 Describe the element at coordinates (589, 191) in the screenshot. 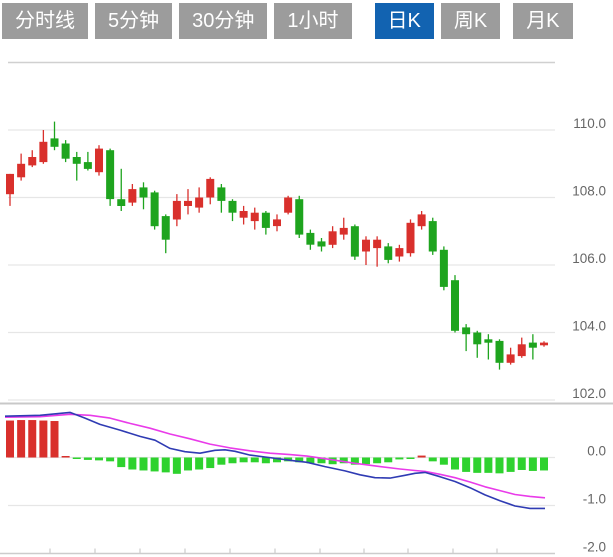

I see `axis-tick-label: 108.0` at that location.